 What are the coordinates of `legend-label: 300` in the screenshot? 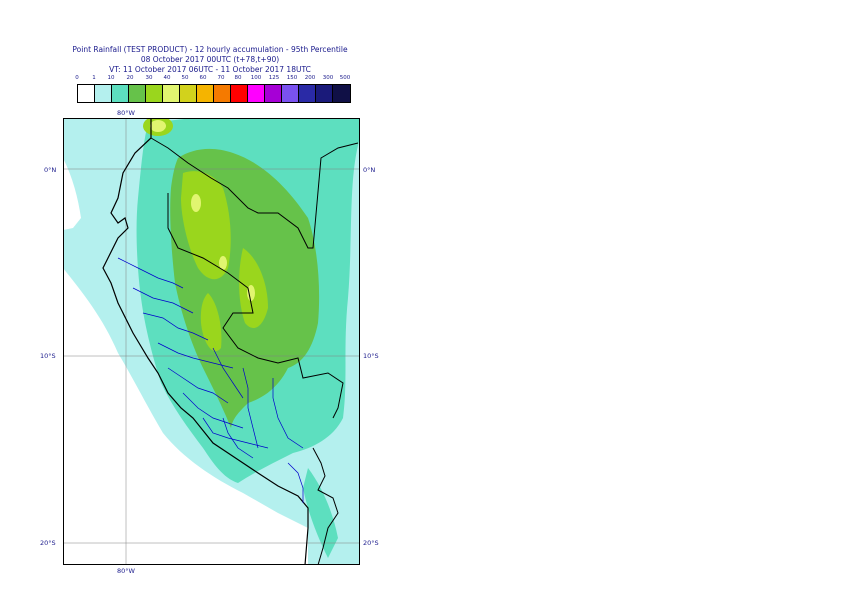 It's located at (328, 78).